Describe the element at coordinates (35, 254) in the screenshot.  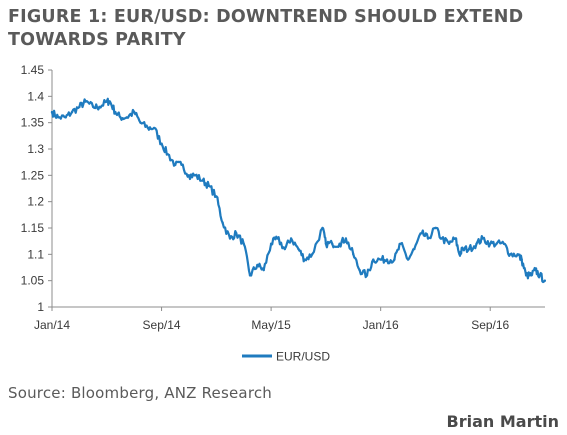
I see `y-tick-label: 1.1` at that location.